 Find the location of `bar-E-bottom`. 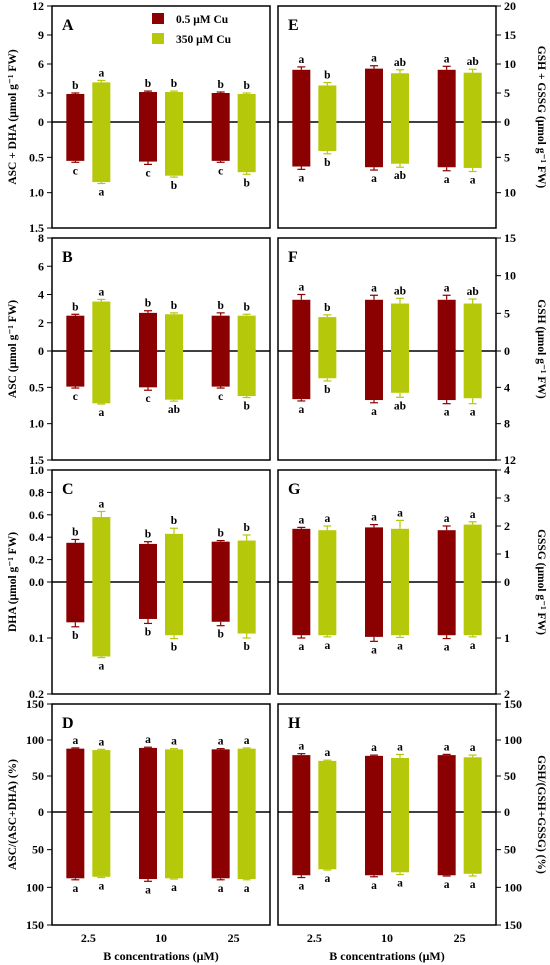

bar-E-bottom is located at coordinates (446, 145).